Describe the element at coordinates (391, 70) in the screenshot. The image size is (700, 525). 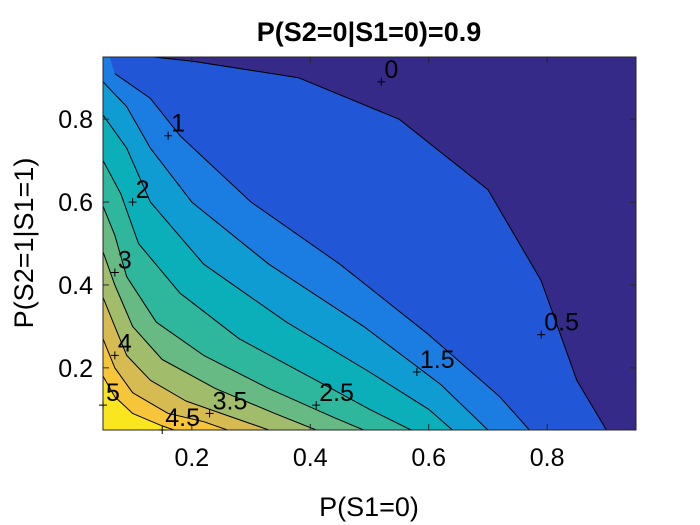
I see `contour-level-label: 0` at that location.